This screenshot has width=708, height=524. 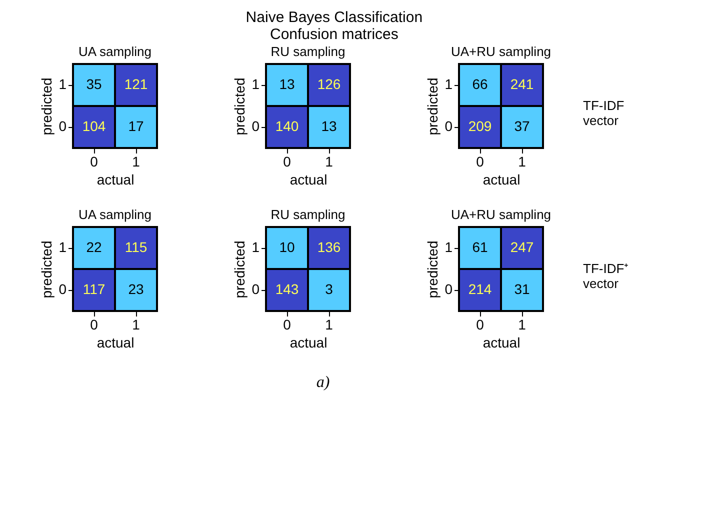 What do you see at coordinates (287, 126) in the screenshot?
I see `data-label: 140` at bounding box center [287, 126].